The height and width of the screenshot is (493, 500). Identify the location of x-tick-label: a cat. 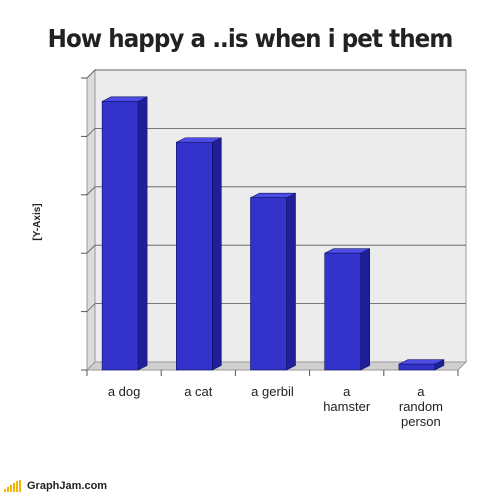
(198, 391).